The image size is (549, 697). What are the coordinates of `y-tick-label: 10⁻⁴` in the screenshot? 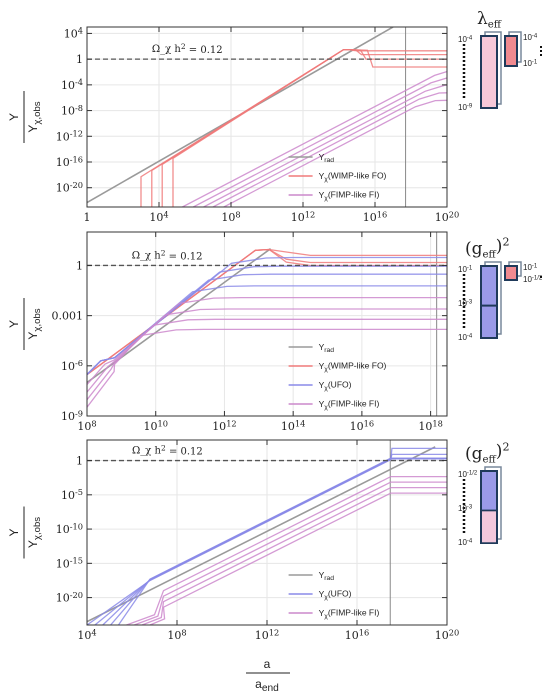 It's located at (72, 84).